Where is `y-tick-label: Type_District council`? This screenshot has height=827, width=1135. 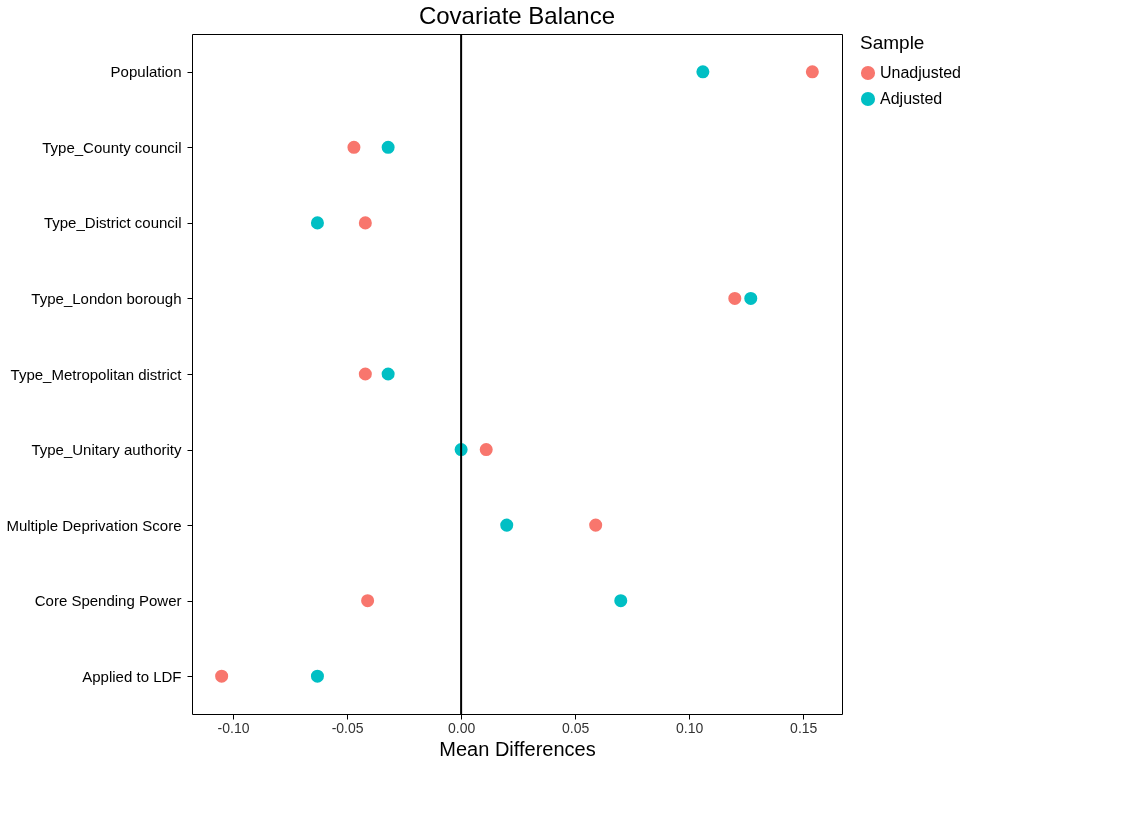 y-tick-label: Type_District council is located at coordinates (112, 223).